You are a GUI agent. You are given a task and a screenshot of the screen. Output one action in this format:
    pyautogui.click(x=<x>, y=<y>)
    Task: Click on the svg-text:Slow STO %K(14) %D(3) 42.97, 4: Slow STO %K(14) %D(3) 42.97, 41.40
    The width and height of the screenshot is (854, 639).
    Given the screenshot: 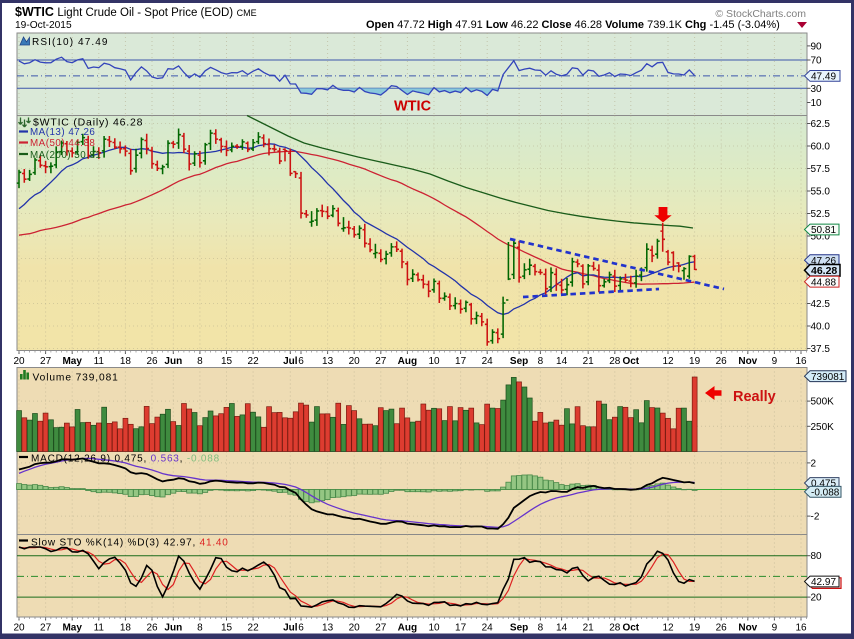 What is the action you would take?
    pyautogui.click(x=130, y=543)
    